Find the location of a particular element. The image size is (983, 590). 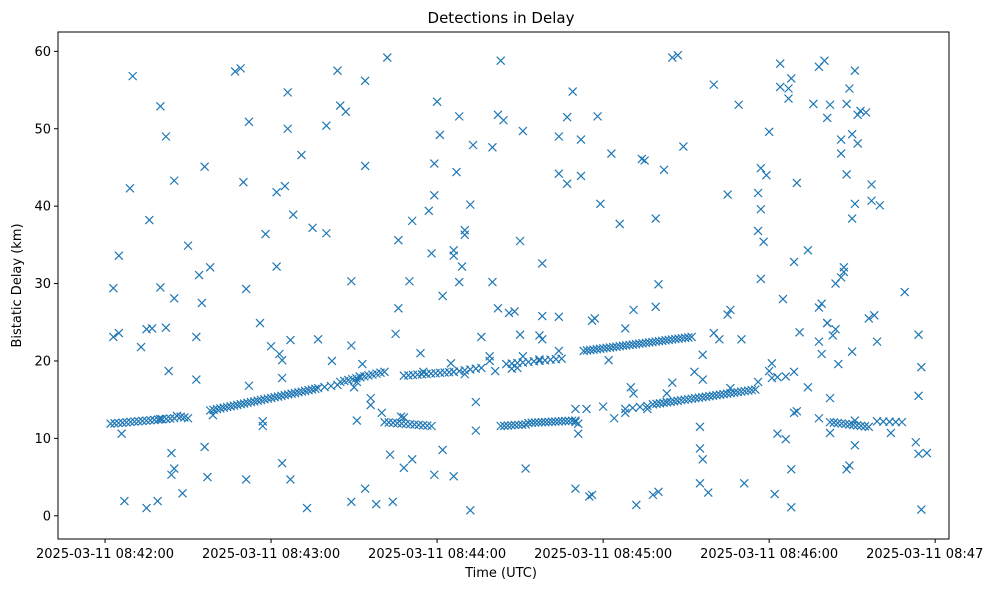

y-tick-label: 50 is located at coordinates (42, 129).